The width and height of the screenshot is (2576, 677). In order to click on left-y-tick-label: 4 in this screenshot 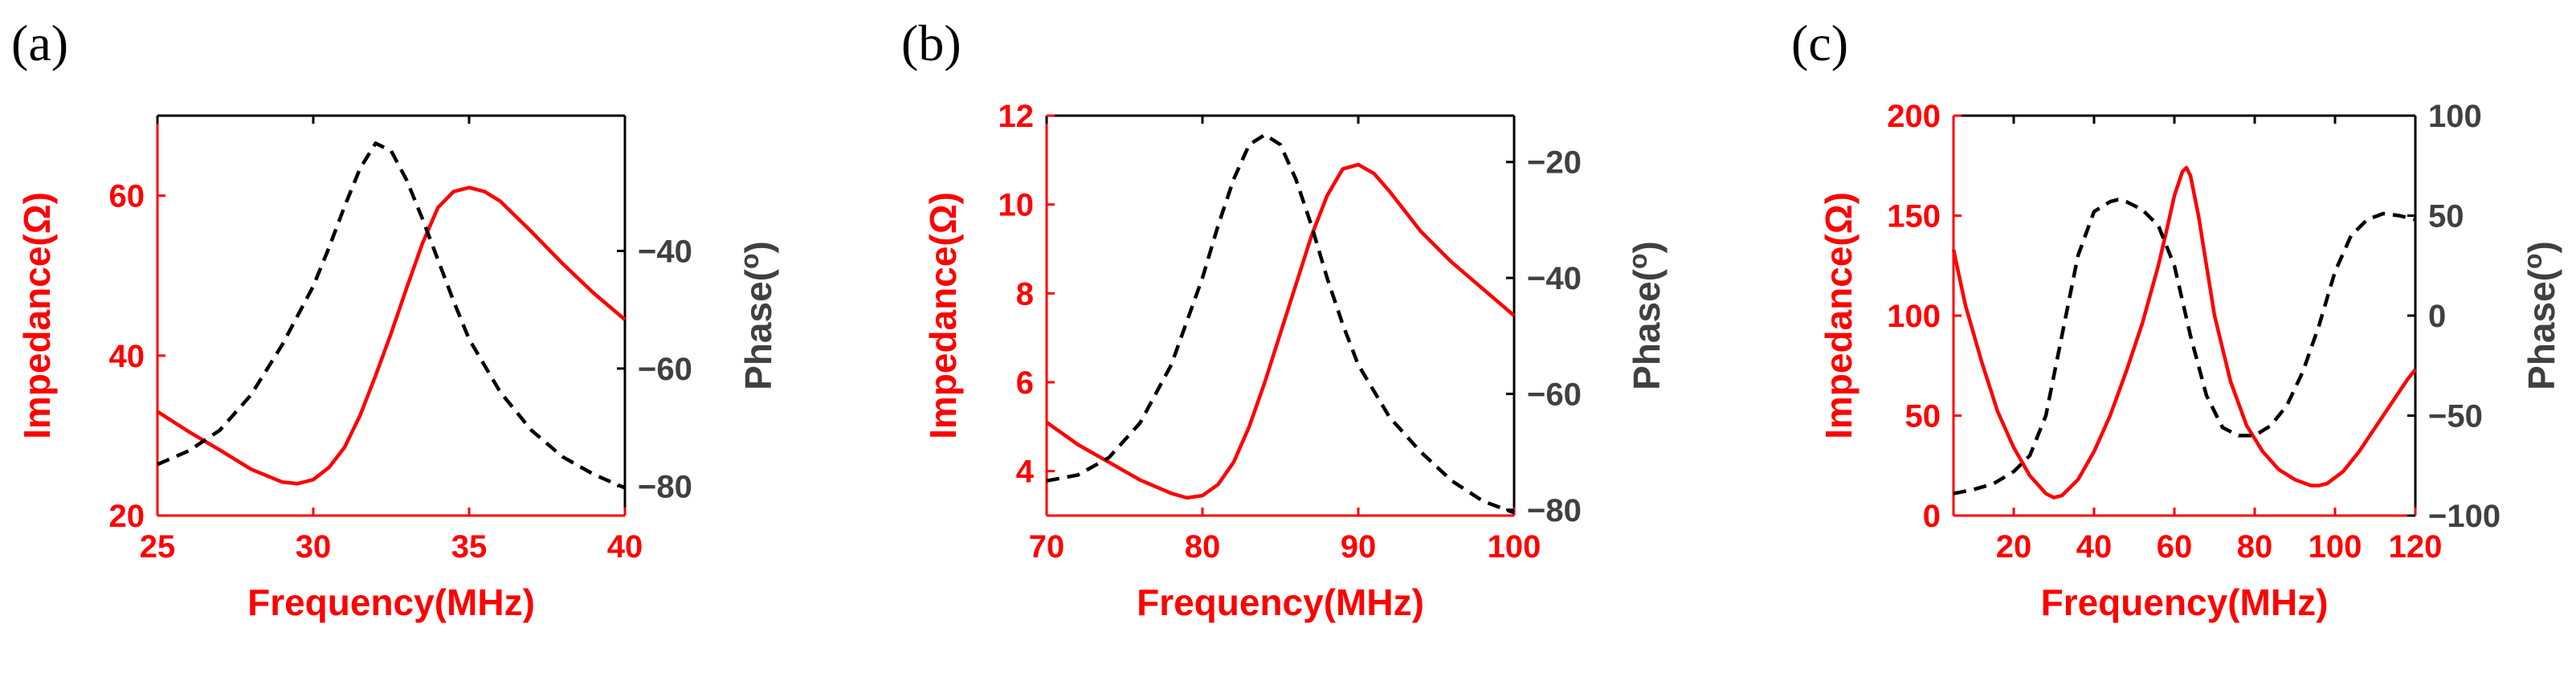, I will do `click(1025, 472)`.